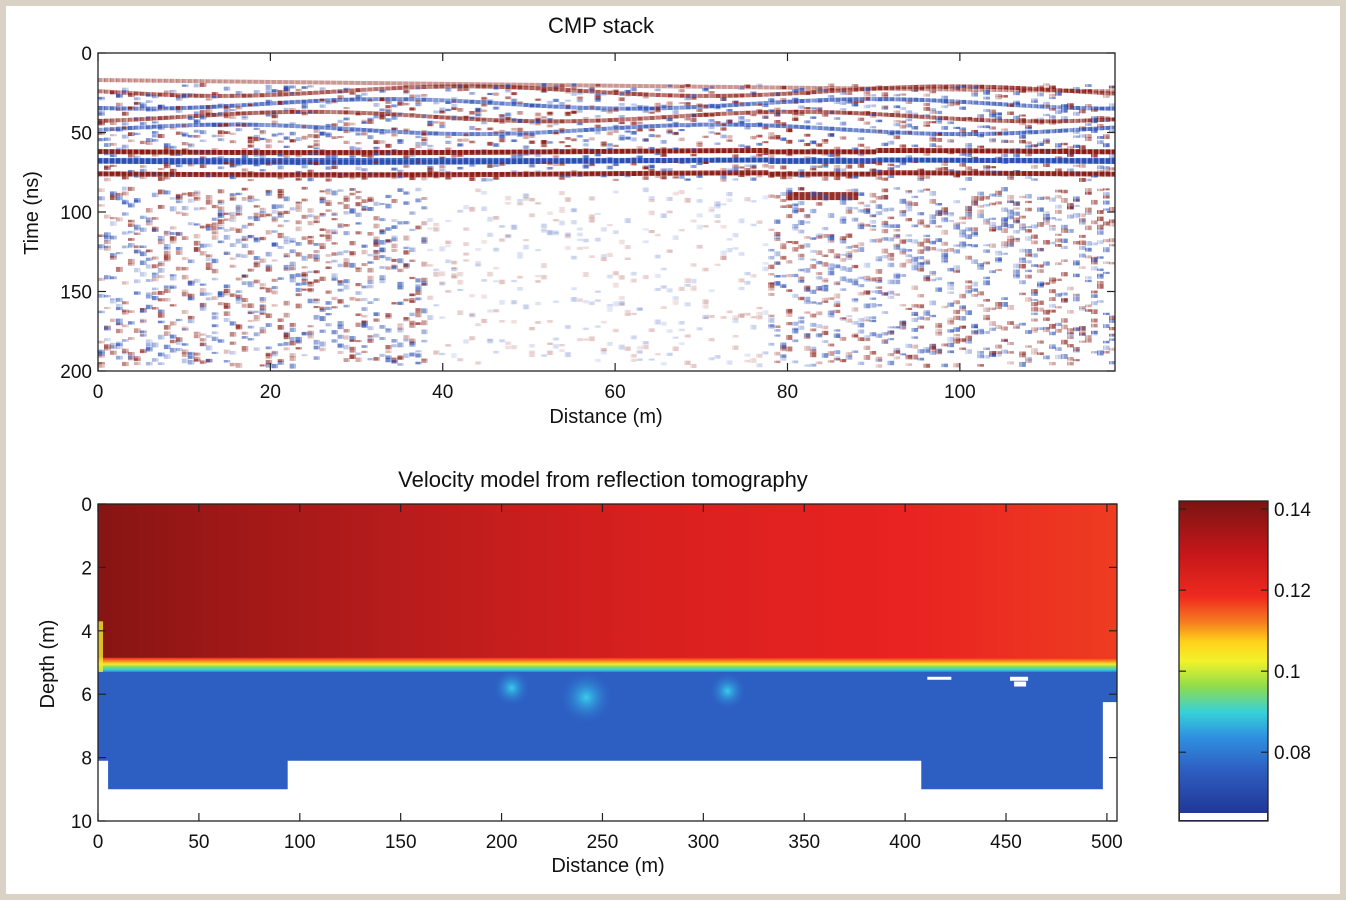 This screenshot has height=900, width=1346. What do you see at coordinates (703, 842) in the screenshot?
I see `chart2-x-tick-label: 300` at bounding box center [703, 842].